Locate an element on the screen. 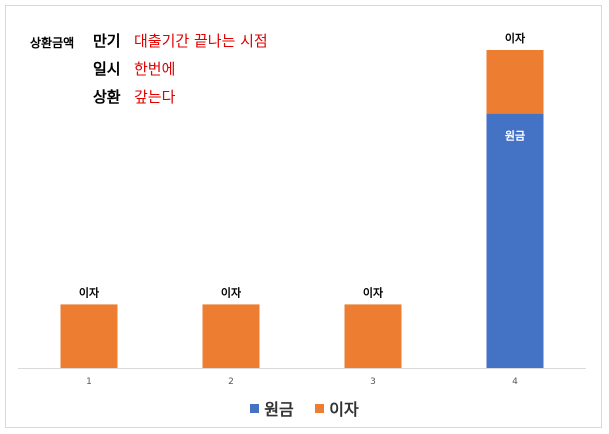 The height and width of the screenshot is (434, 609). legend-label-principal: 원금 is located at coordinates (279, 409).